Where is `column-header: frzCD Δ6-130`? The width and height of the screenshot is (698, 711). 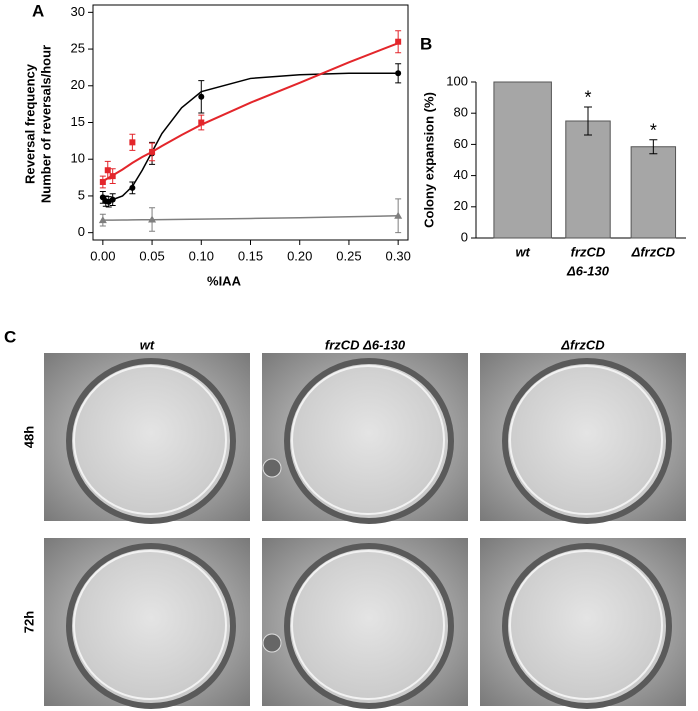
column-header: frzCD Δ6-130 is located at coordinates (365, 344).